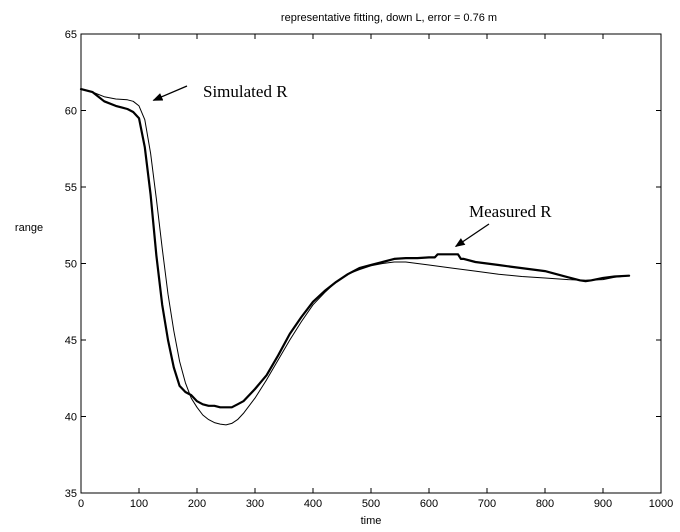 This screenshot has height=532, width=680. I want to click on x-tick-label: 900, so click(603, 504).